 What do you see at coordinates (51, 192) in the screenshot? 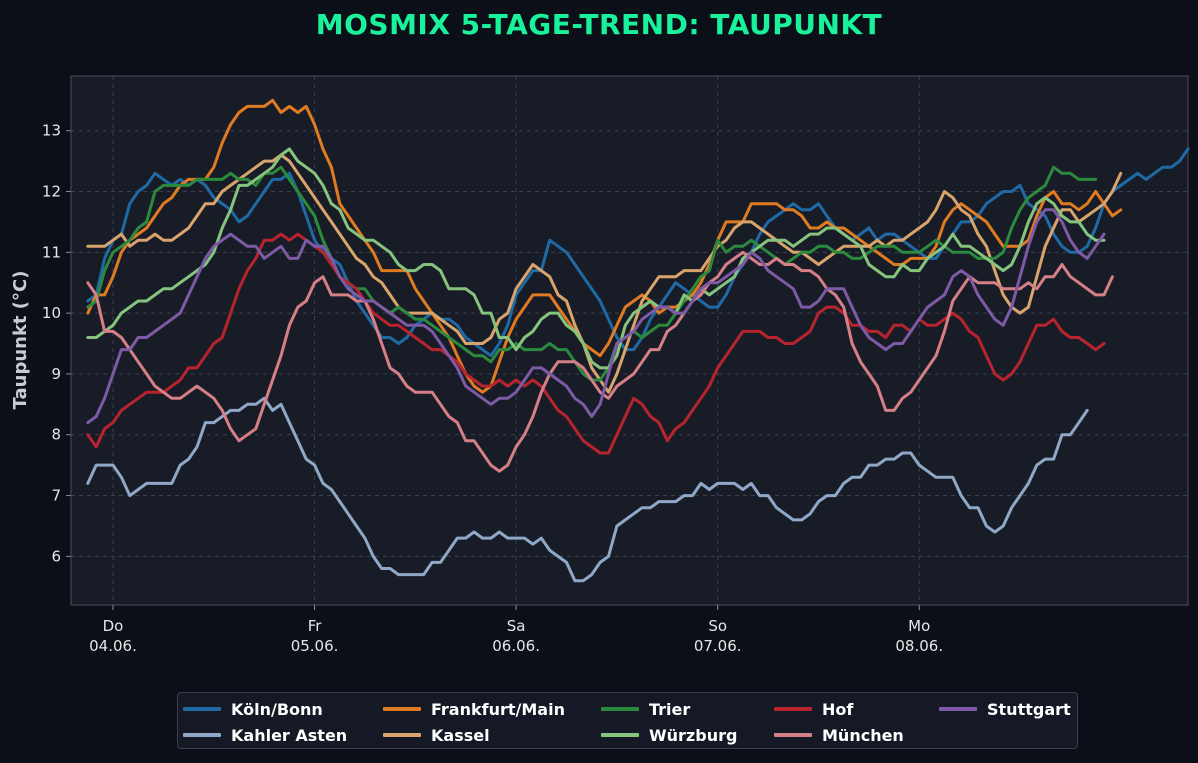
I see `y-tick-label: 12` at bounding box center [51, 192].